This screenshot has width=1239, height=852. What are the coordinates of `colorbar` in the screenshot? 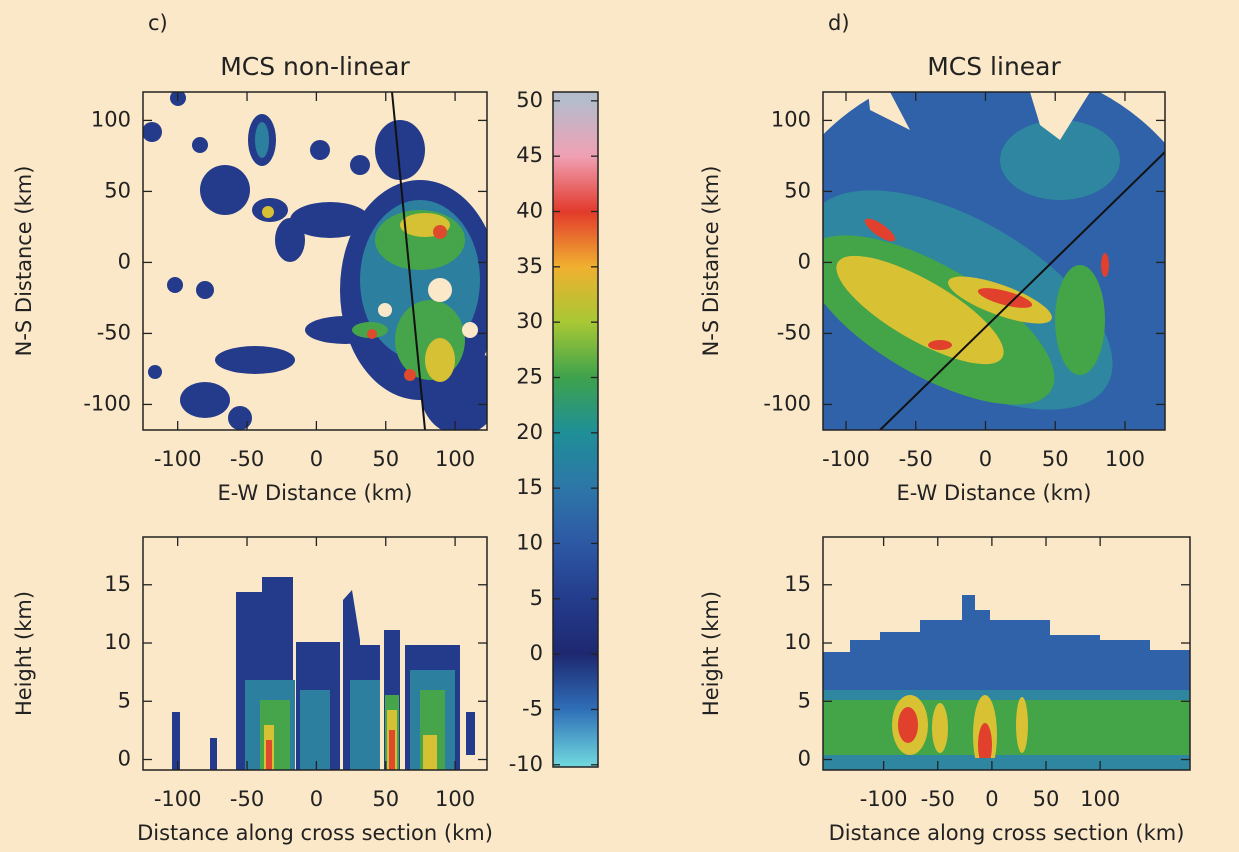 It's located at (575, 429).